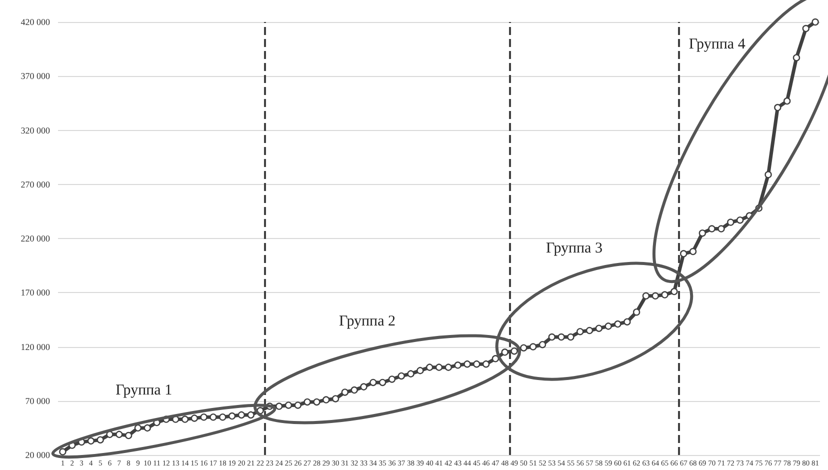  Describe the element at coordinates (717, 45) in the screenshot. I see `annotation: Группа 4` at that location.